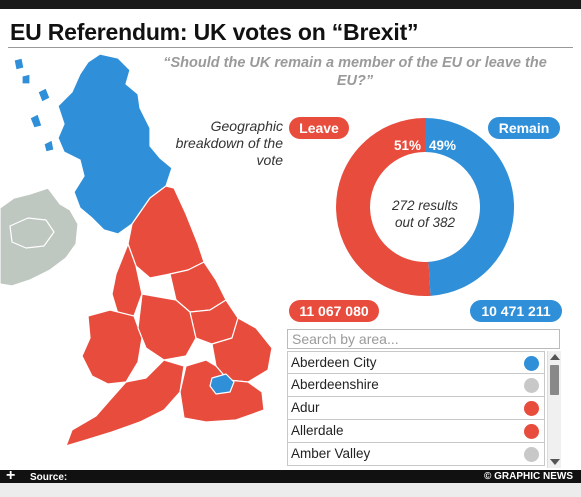 The height and width of the screenshot is (497, 581). I want to click on area-name: Amber Valley, so click(331, 453).